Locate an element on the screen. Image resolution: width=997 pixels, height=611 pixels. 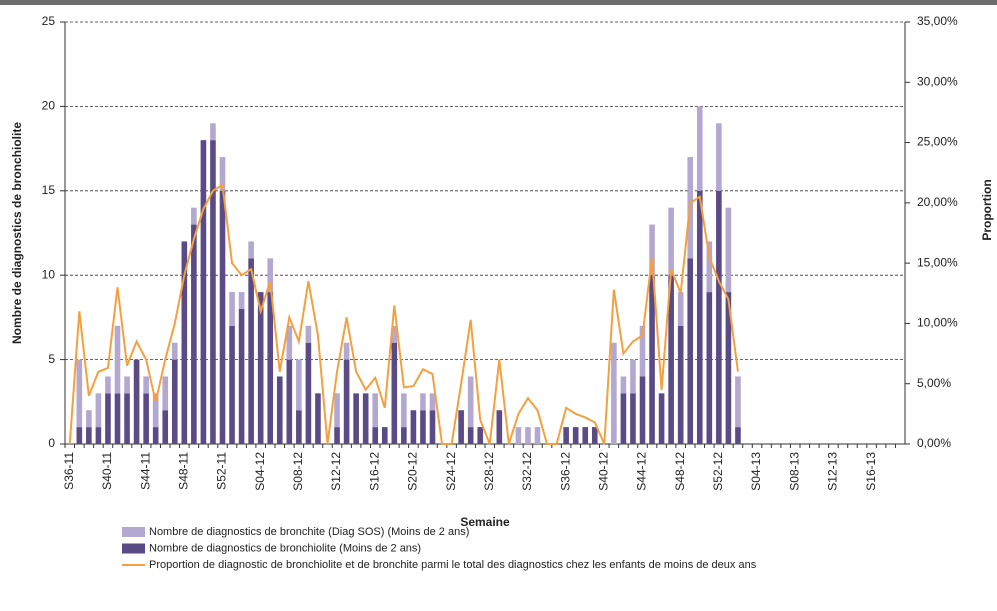
x-tick-label: S44-12 is located at coordinates (642, 471).